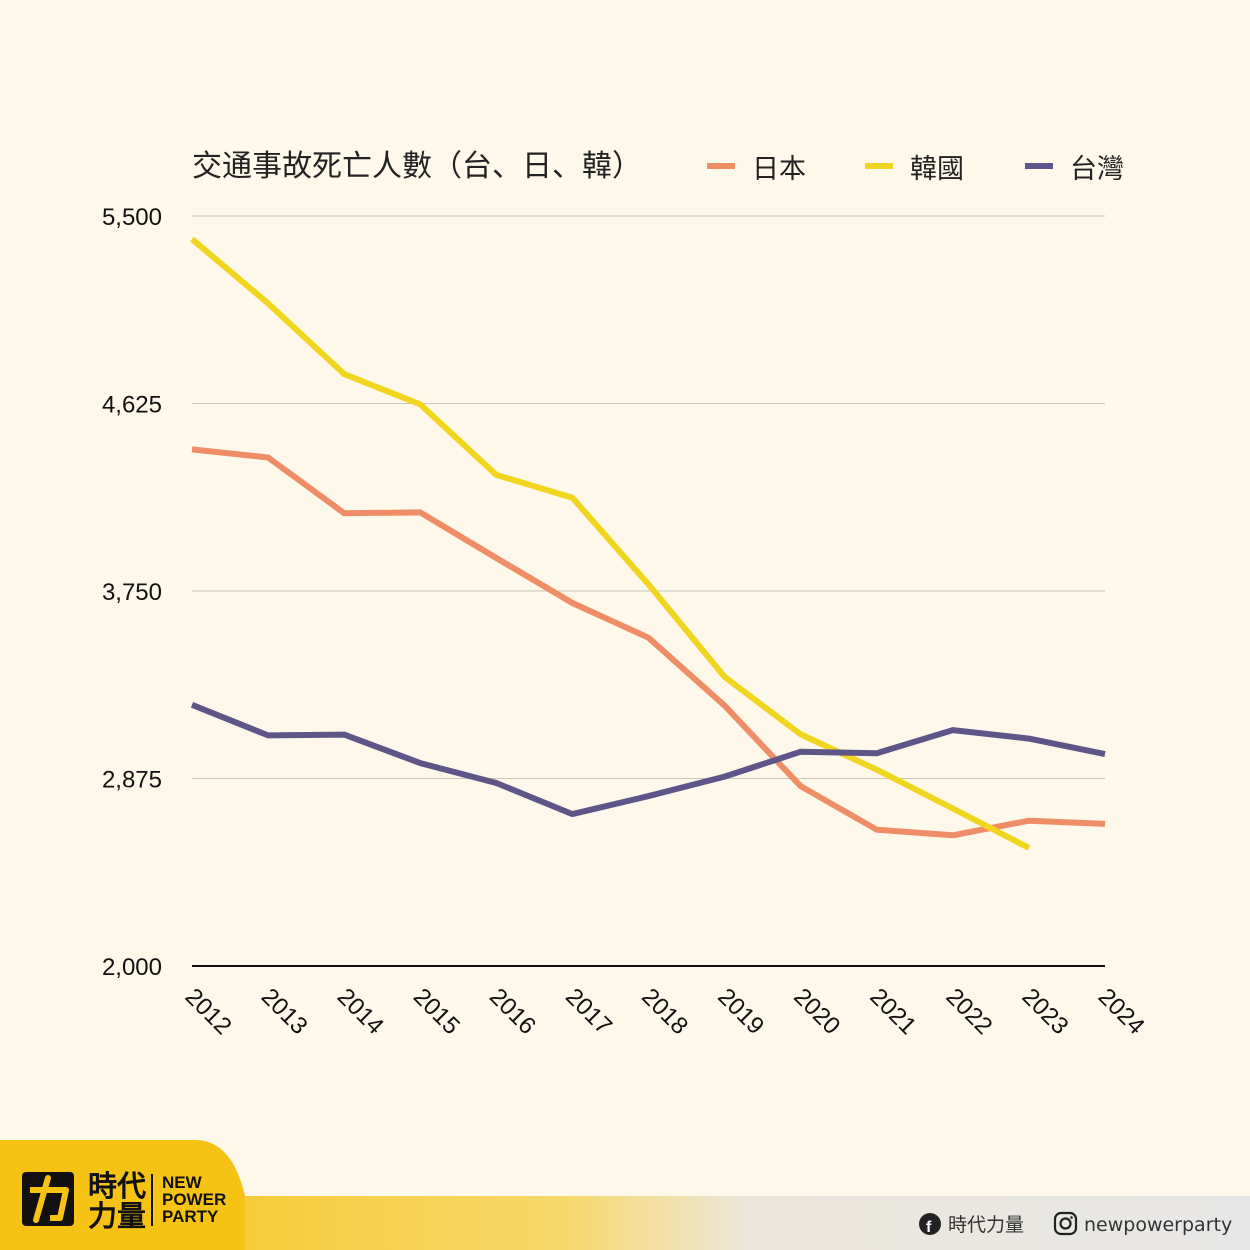 Image resolution: width=1250 pixels, height=1250 pixels. I want to click on facebook-icon, so click(930, 1224).